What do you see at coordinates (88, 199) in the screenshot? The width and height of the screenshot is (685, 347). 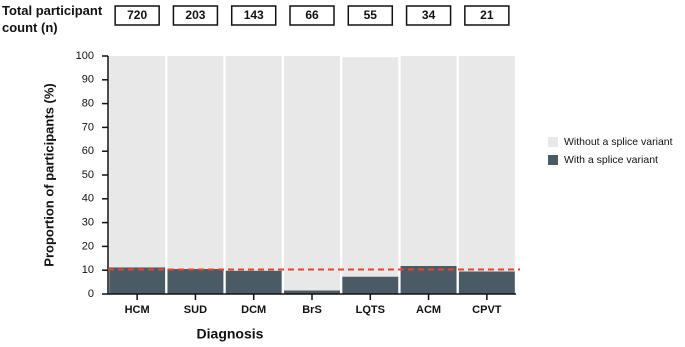 I see `y-tick-label: 40` at bounding box center [88, 199].